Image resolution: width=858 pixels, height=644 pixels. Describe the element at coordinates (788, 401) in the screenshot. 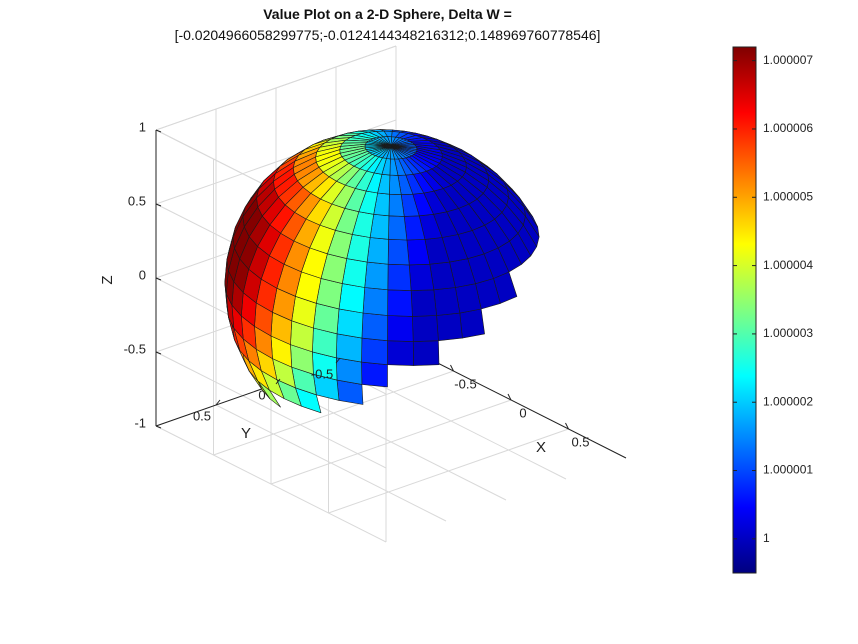

I see `colorbar-tick-label: 1.000002` at that location.